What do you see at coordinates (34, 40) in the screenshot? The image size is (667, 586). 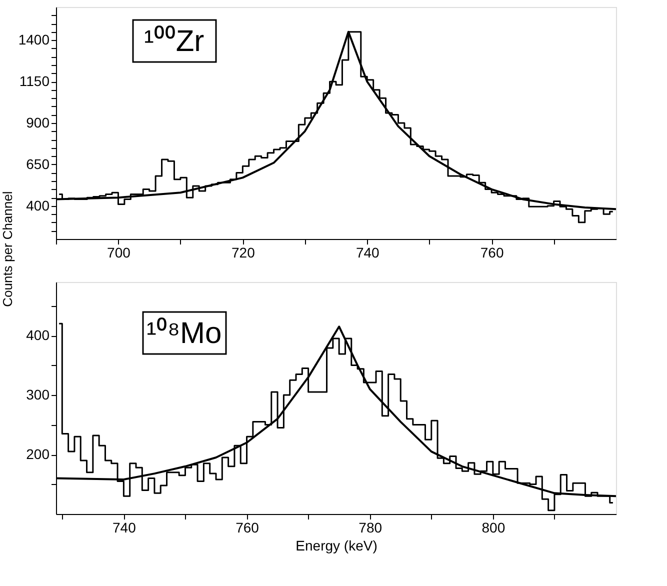 I see `y-tick-label: 1400` at bounding box center [34, 40].